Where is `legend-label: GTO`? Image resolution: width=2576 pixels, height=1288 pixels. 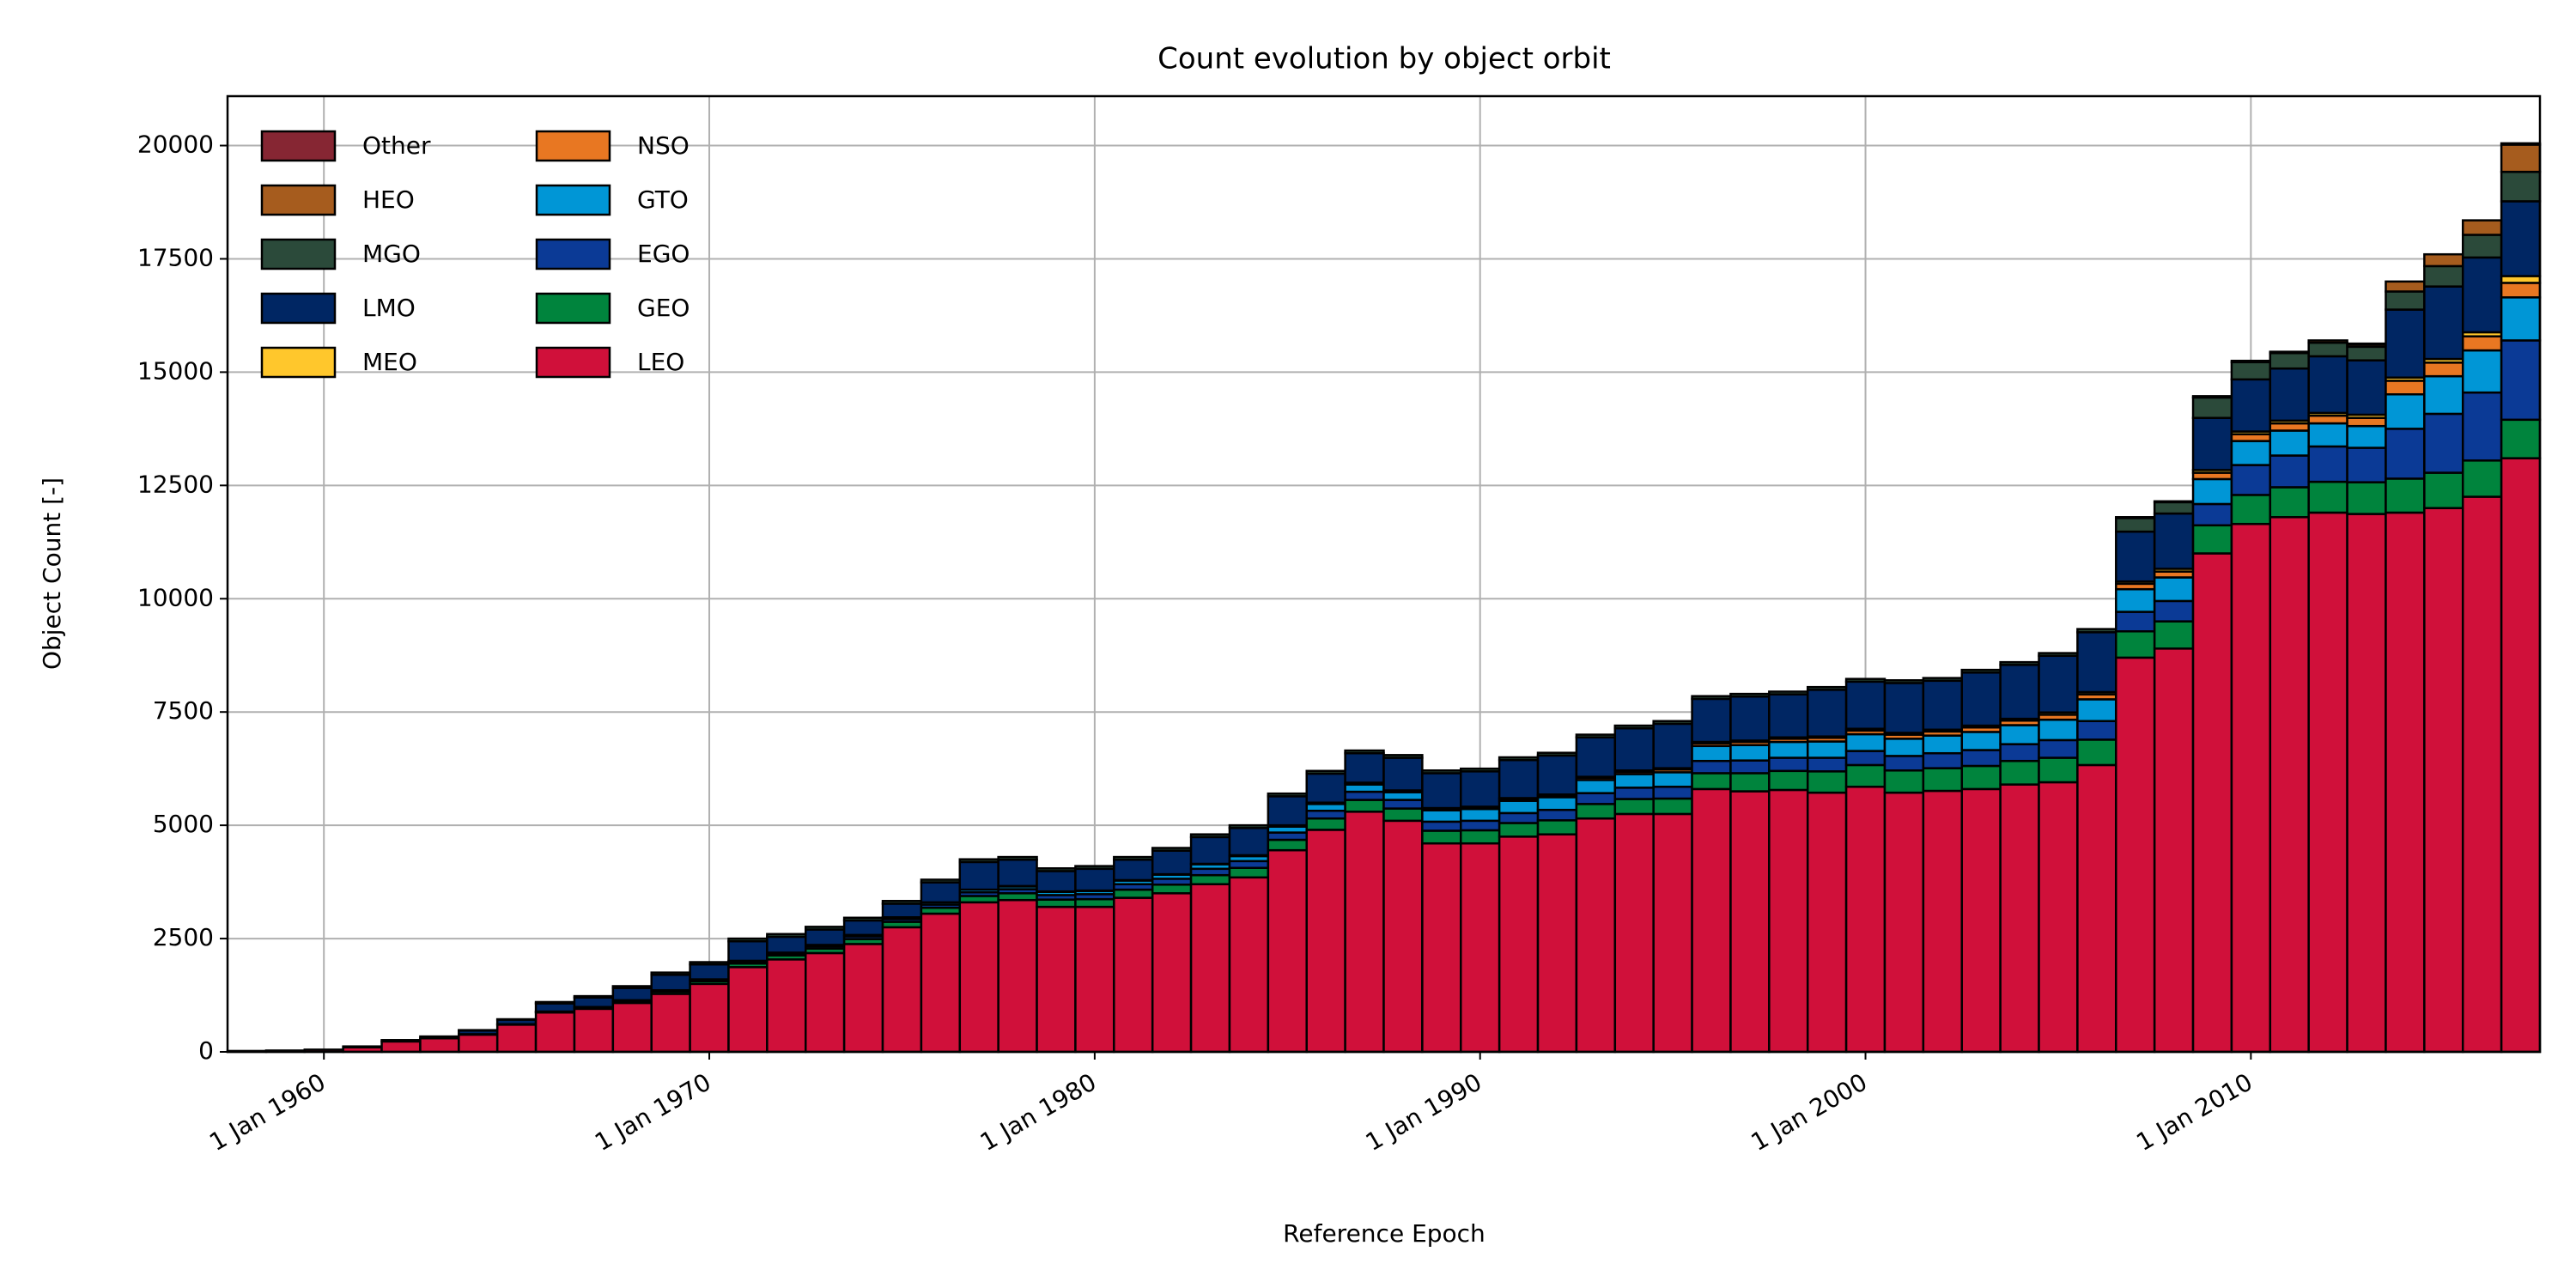
legend-label: GTO is located at coordinates (663, 199).